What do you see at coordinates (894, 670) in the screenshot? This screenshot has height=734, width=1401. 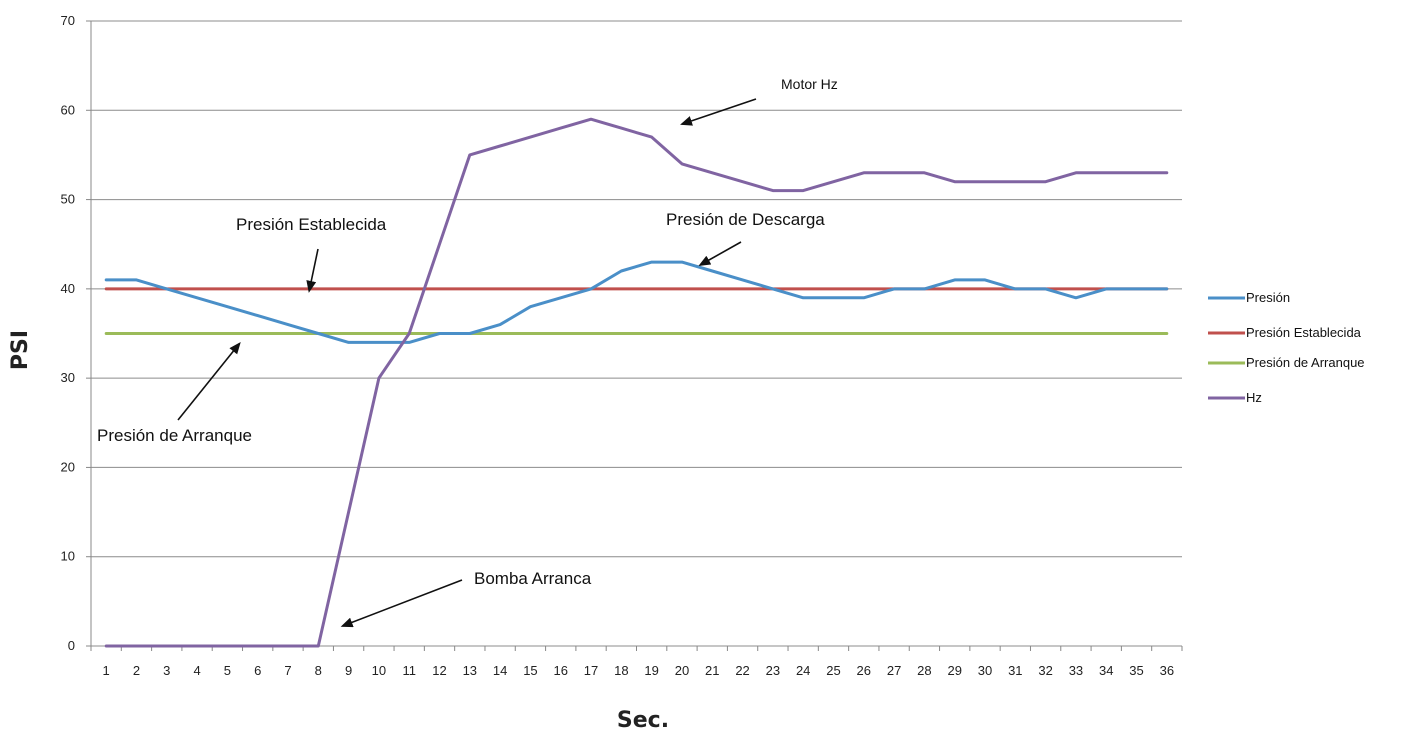 I see `x-tick-label: 27` at bounding box center [894, 670].